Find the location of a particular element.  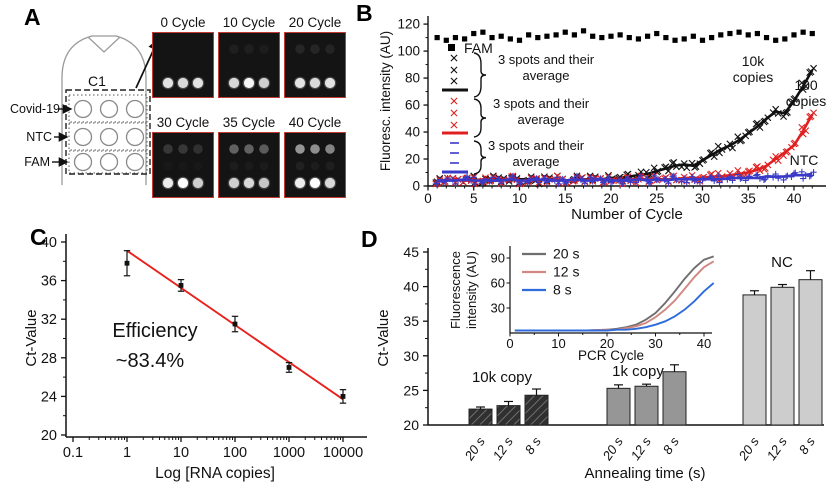

d-inset-x-axis-label: PCR Cycle is located at coordinates (611, 355).